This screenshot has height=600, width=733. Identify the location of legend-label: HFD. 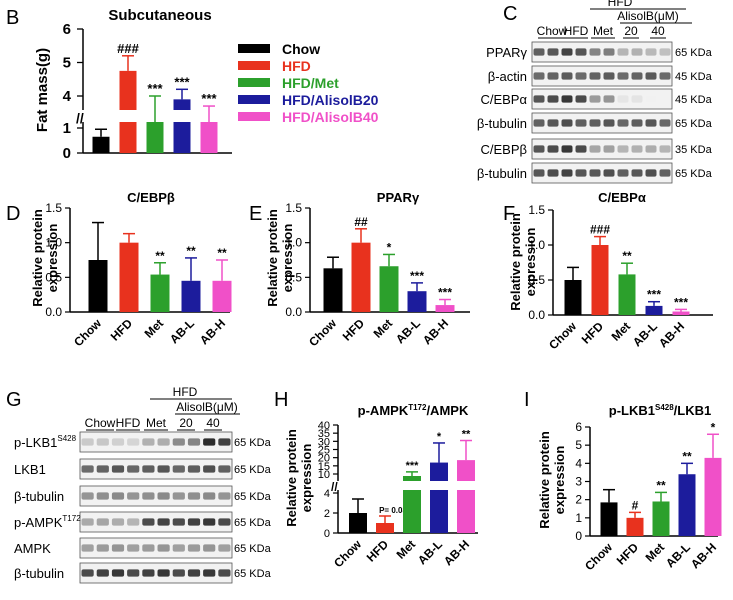
(296, 66).